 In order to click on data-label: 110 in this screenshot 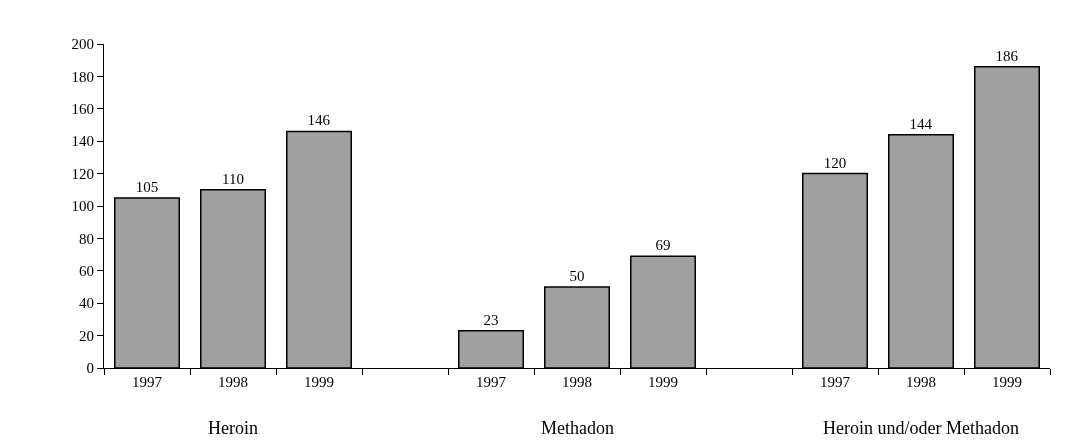, I will do `click(233, 178)`.